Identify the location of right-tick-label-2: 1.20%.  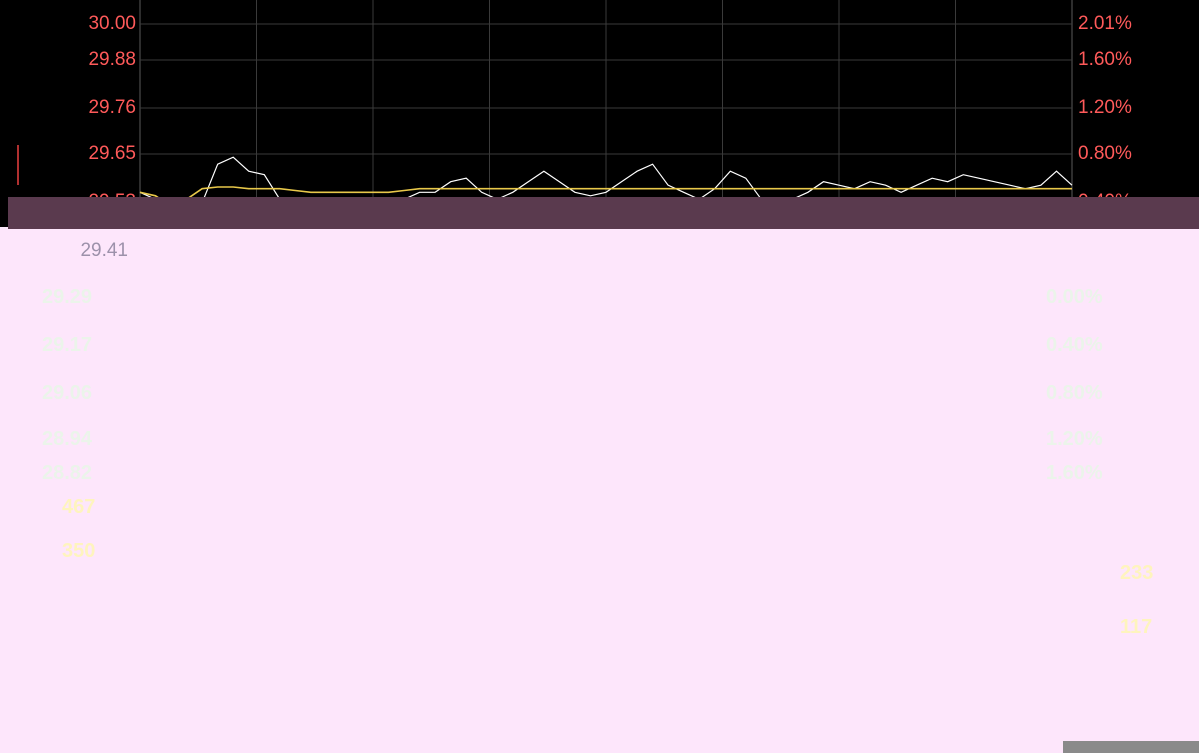
(1105, 107).